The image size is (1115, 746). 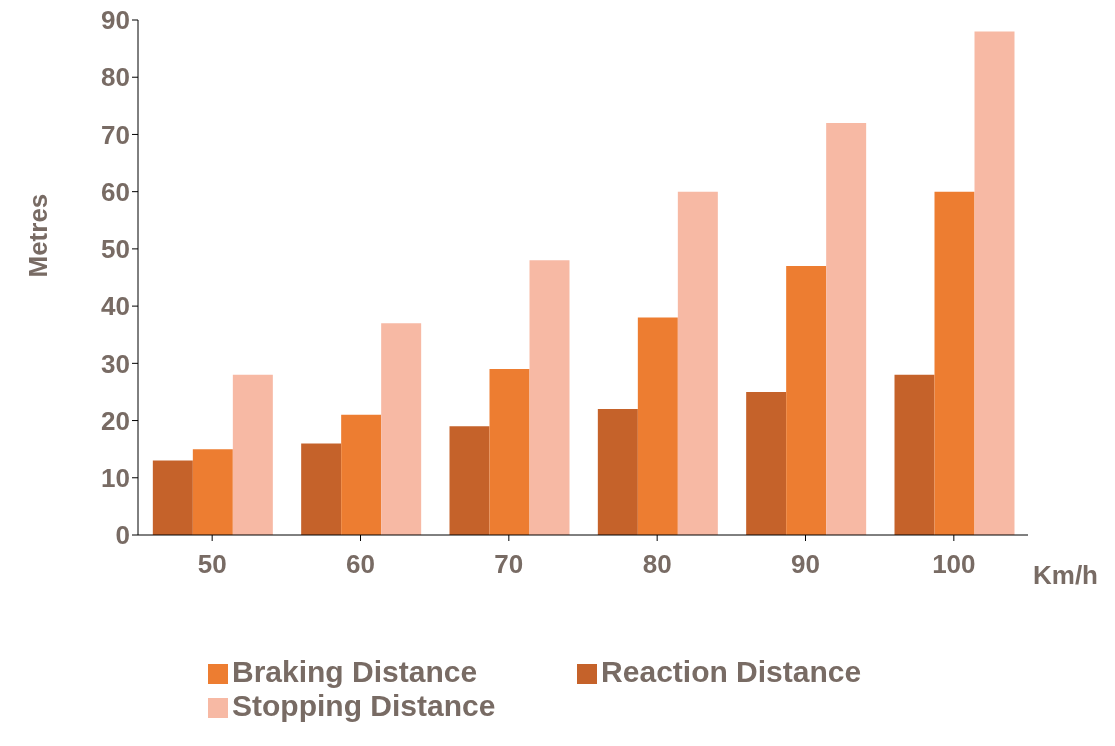 I want to click on x-axis-title: Km/h, so click(x=1065, y=575).